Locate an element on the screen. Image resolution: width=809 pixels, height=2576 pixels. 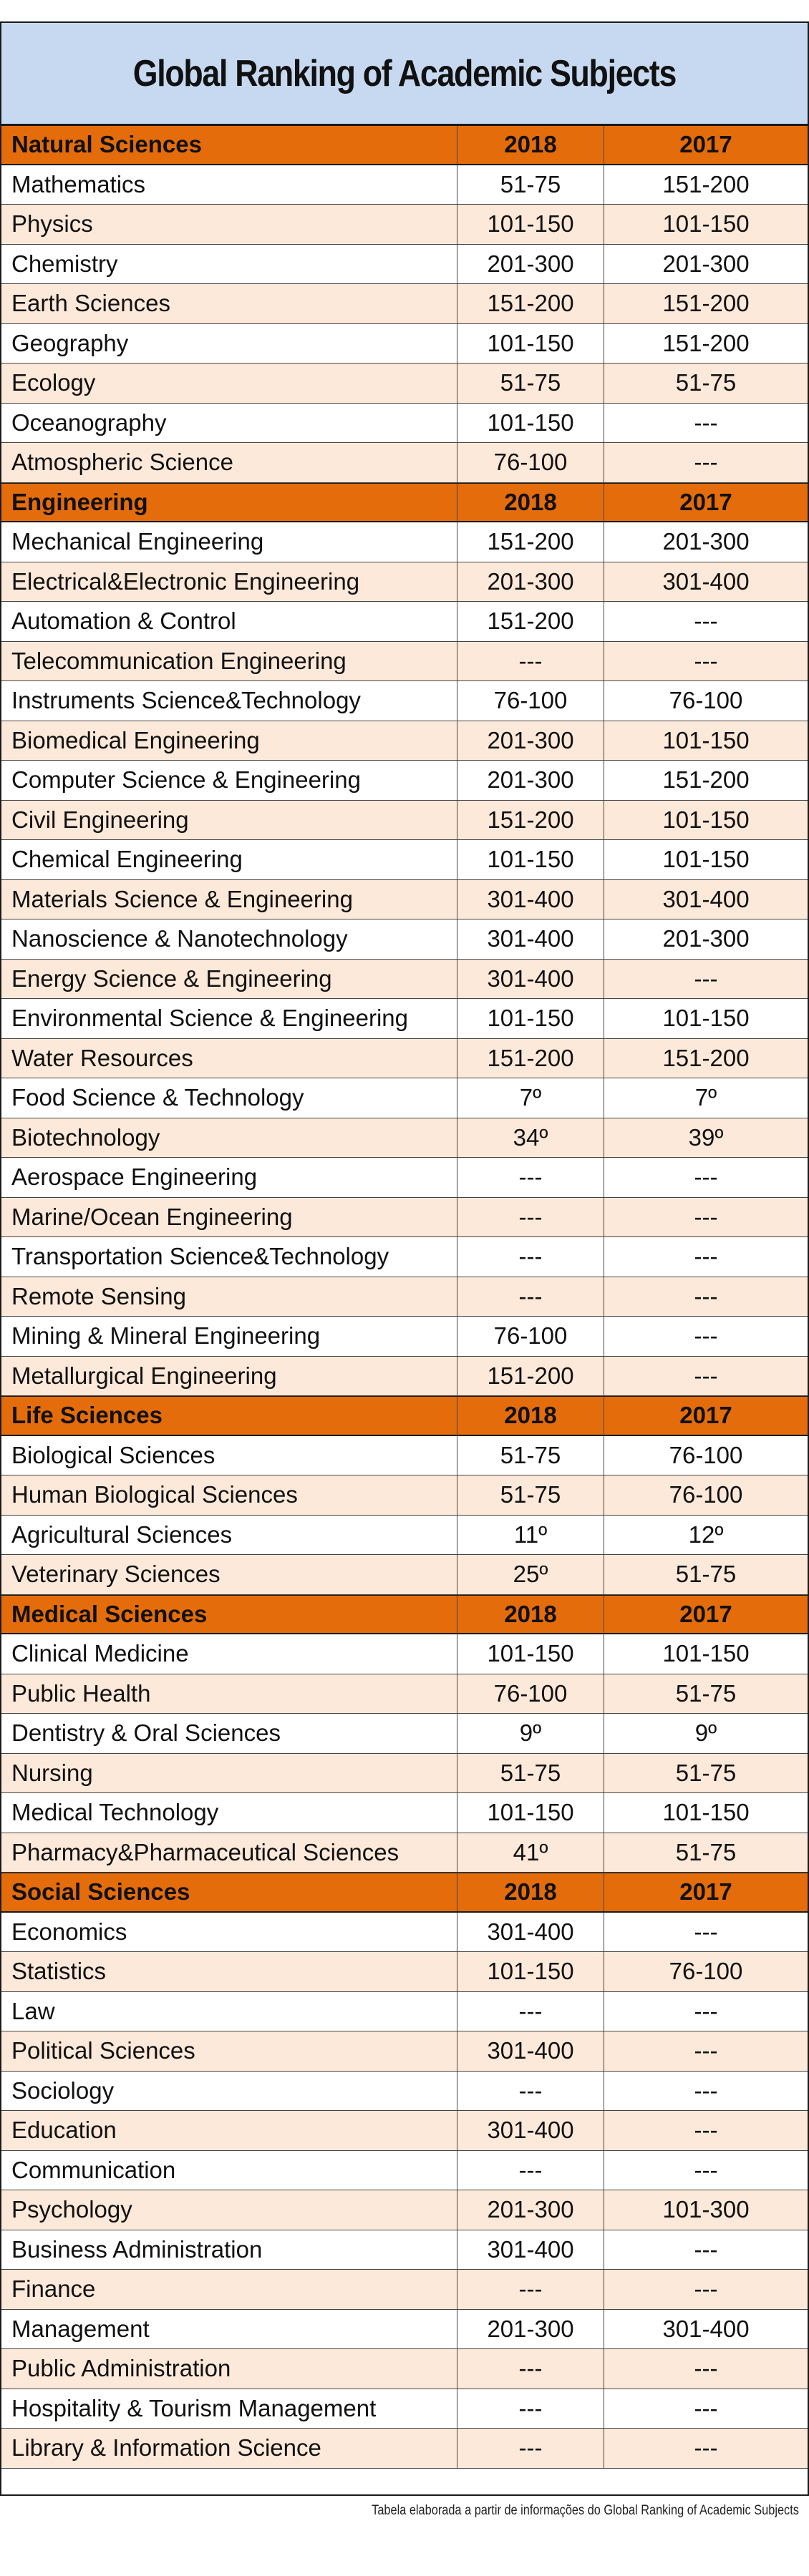
rank-2018: 34º is located at coordinates (530, 1137).